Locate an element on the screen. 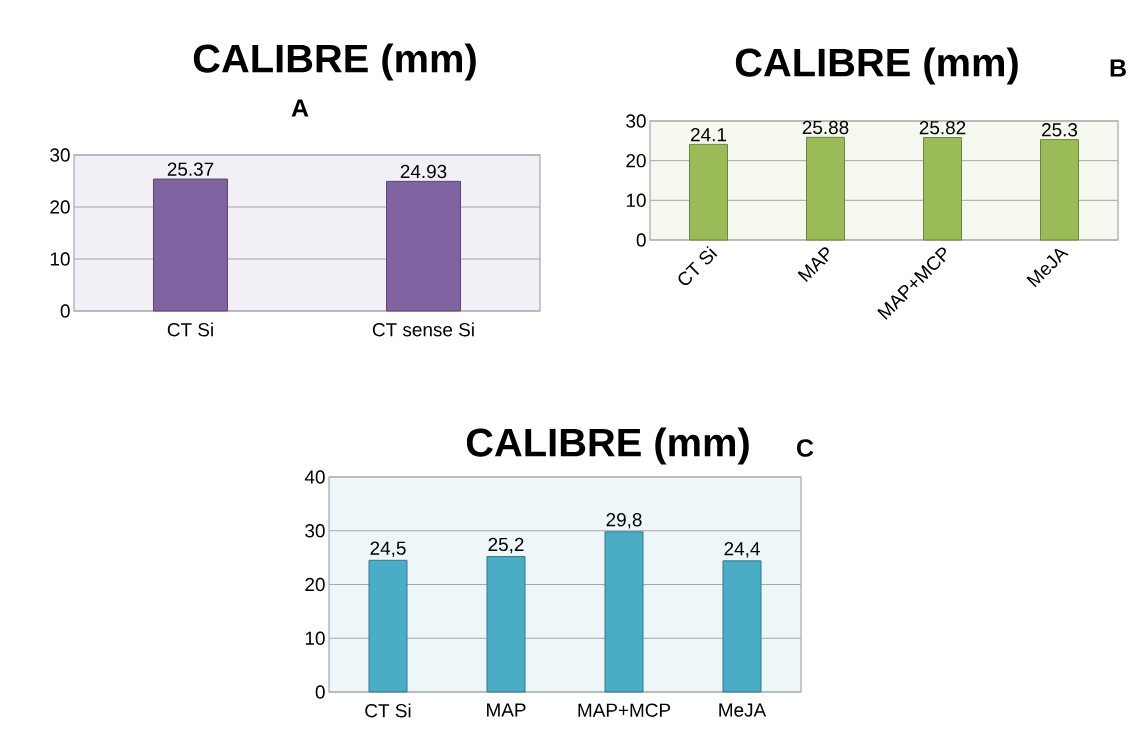 The width and height of the screenshot is (1138, 751). data-label: 24.93 is located at coordinates (423, 171).